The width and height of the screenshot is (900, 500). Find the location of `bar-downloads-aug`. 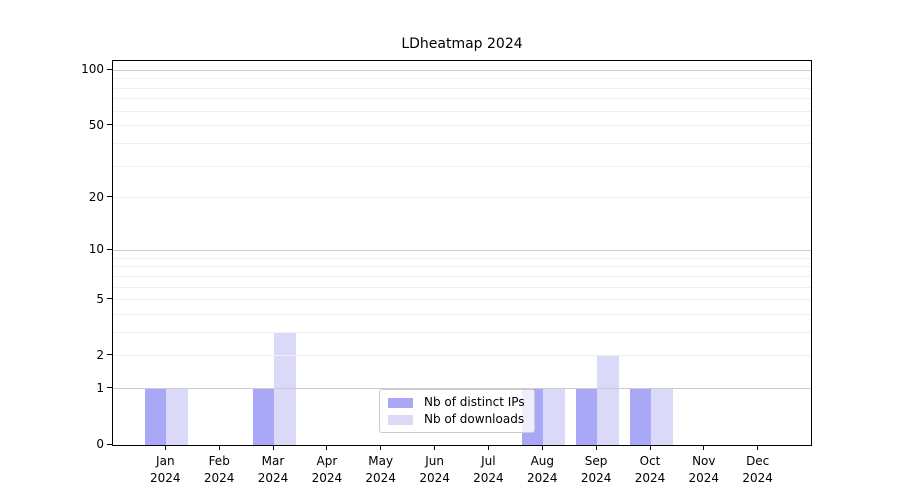

bar-downloads-aug is located at coordinates (554, 416).